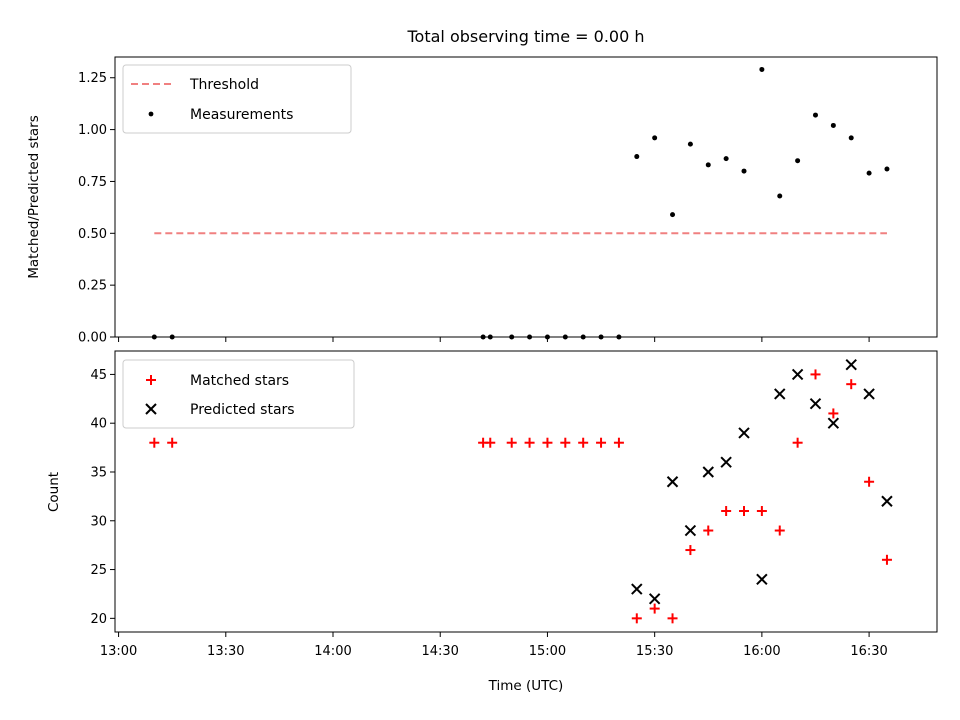 The height and width of the screenshot is (720, 960). I want to click on top-y-axis: 0.00 0.25 0.50 0.75 1.00 1.25, so click(96, 208).